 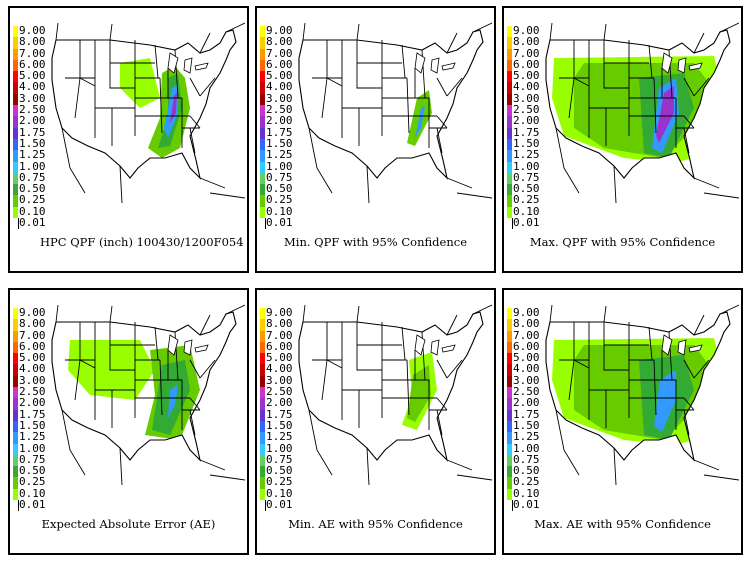 What do you see at coordinates (525, 155) in the screenshot?
I see `legend-row: 1.25` at bounding box center [525, 155].